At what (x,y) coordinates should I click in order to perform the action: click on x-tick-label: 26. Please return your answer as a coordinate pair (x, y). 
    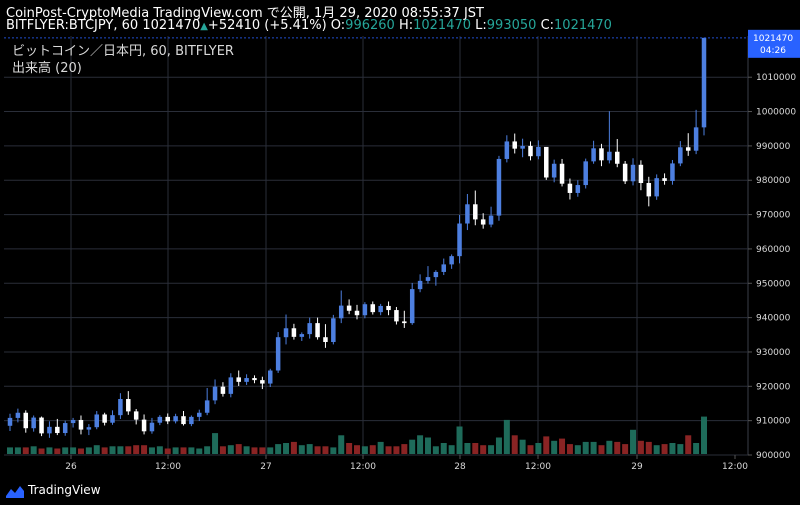
    Looking at the image, I should click on (71, 467).